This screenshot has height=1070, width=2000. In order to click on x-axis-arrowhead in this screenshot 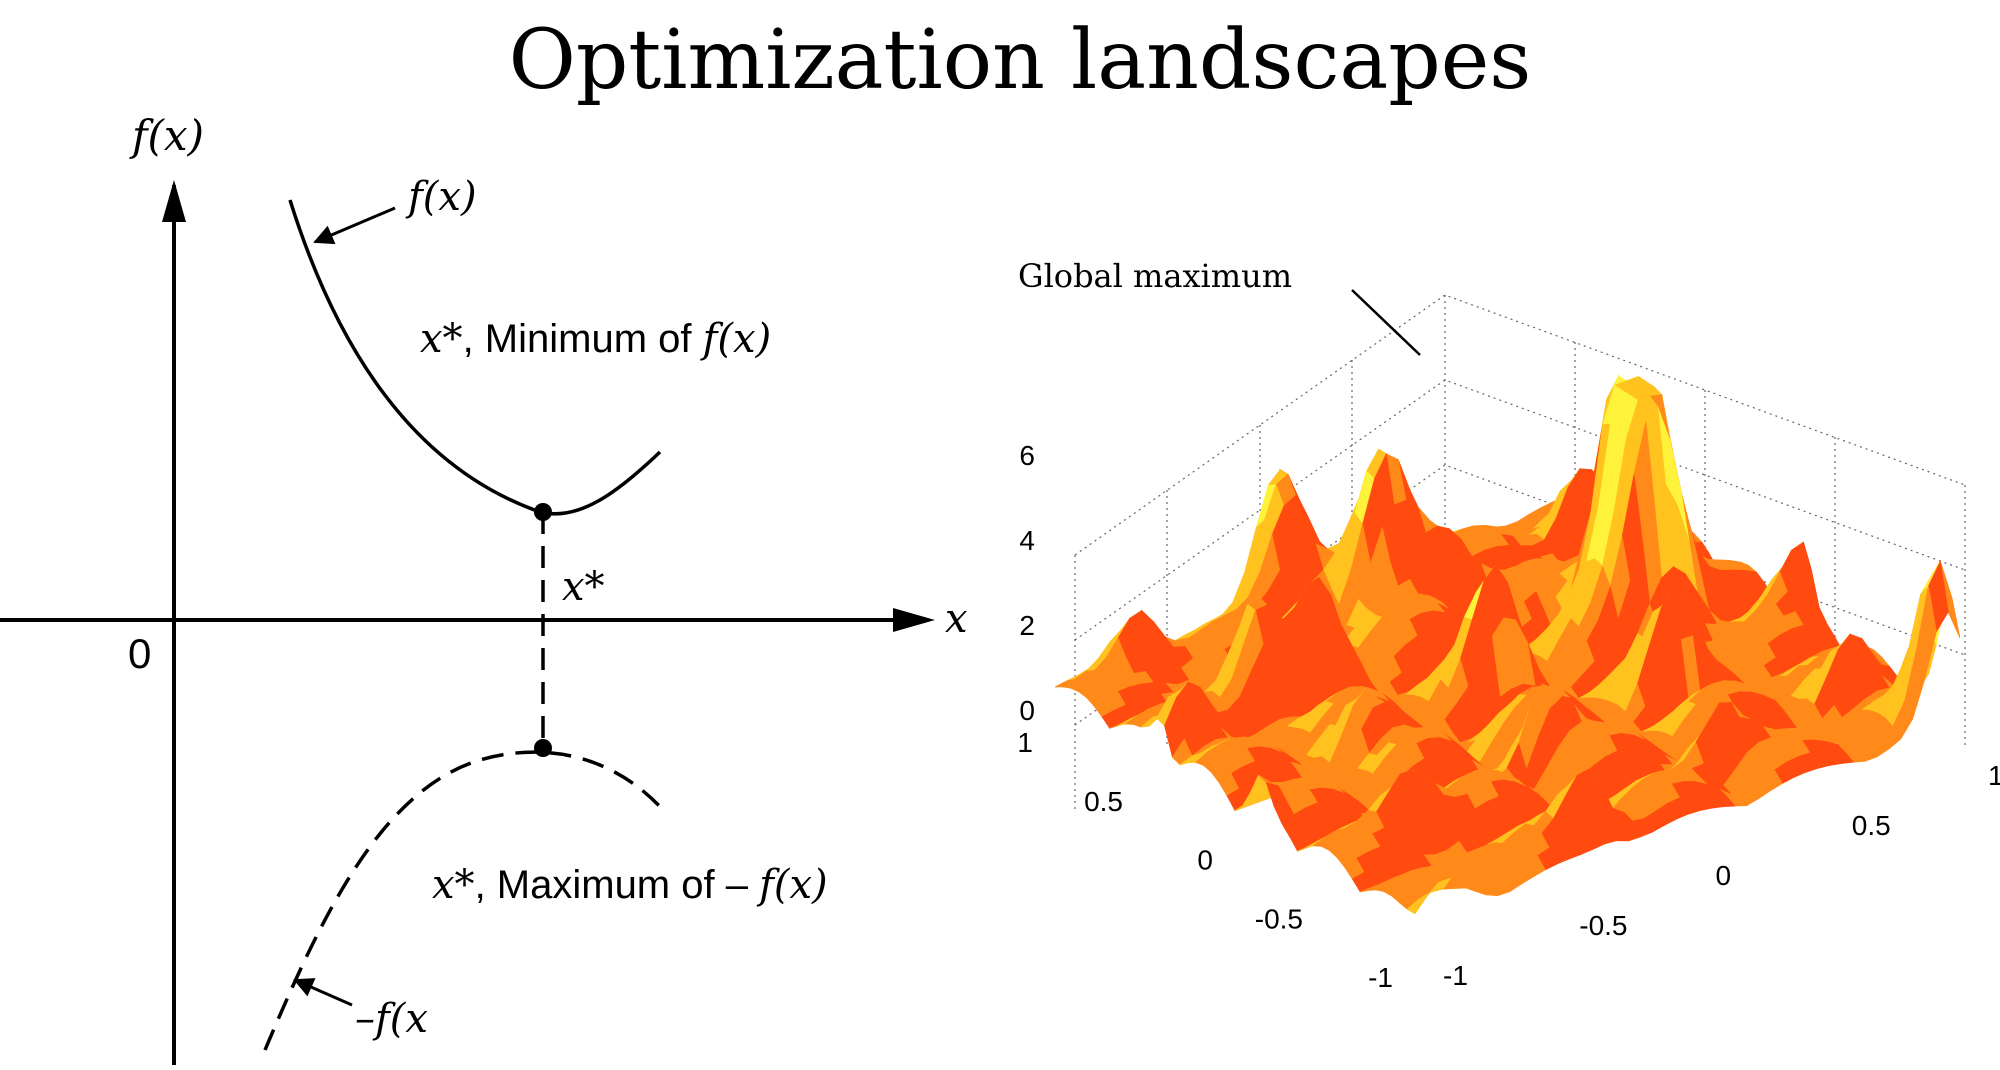, I will do `click(914, 620)`.